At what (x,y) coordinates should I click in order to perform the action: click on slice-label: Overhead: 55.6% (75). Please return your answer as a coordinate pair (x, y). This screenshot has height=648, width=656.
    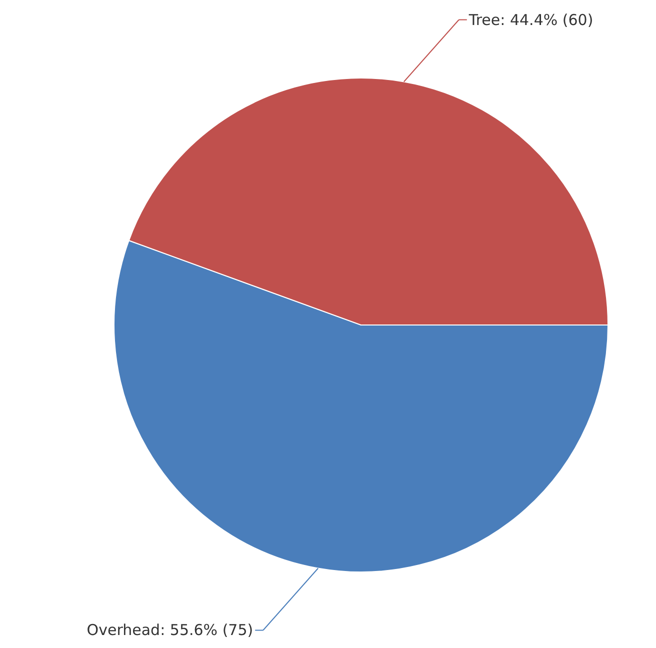
    Looking at the image, I should click on (170, 630).